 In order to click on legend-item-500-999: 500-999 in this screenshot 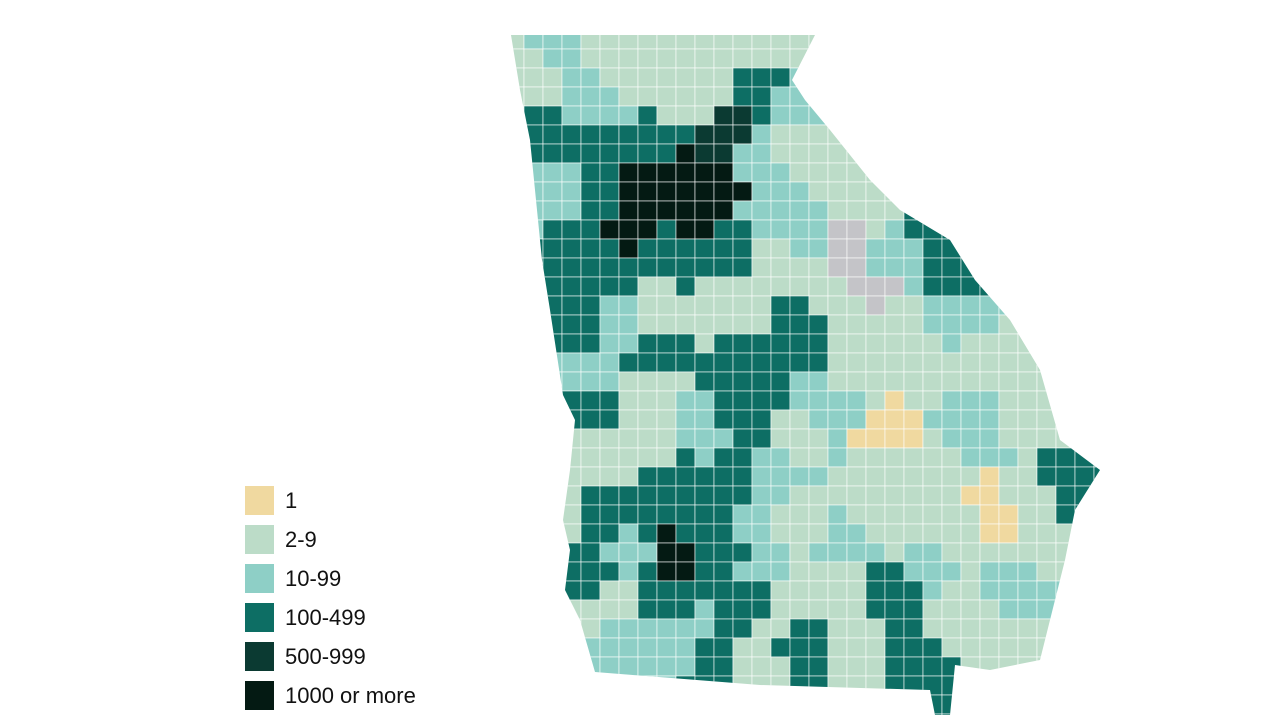, I will do `click(330, 656)`.